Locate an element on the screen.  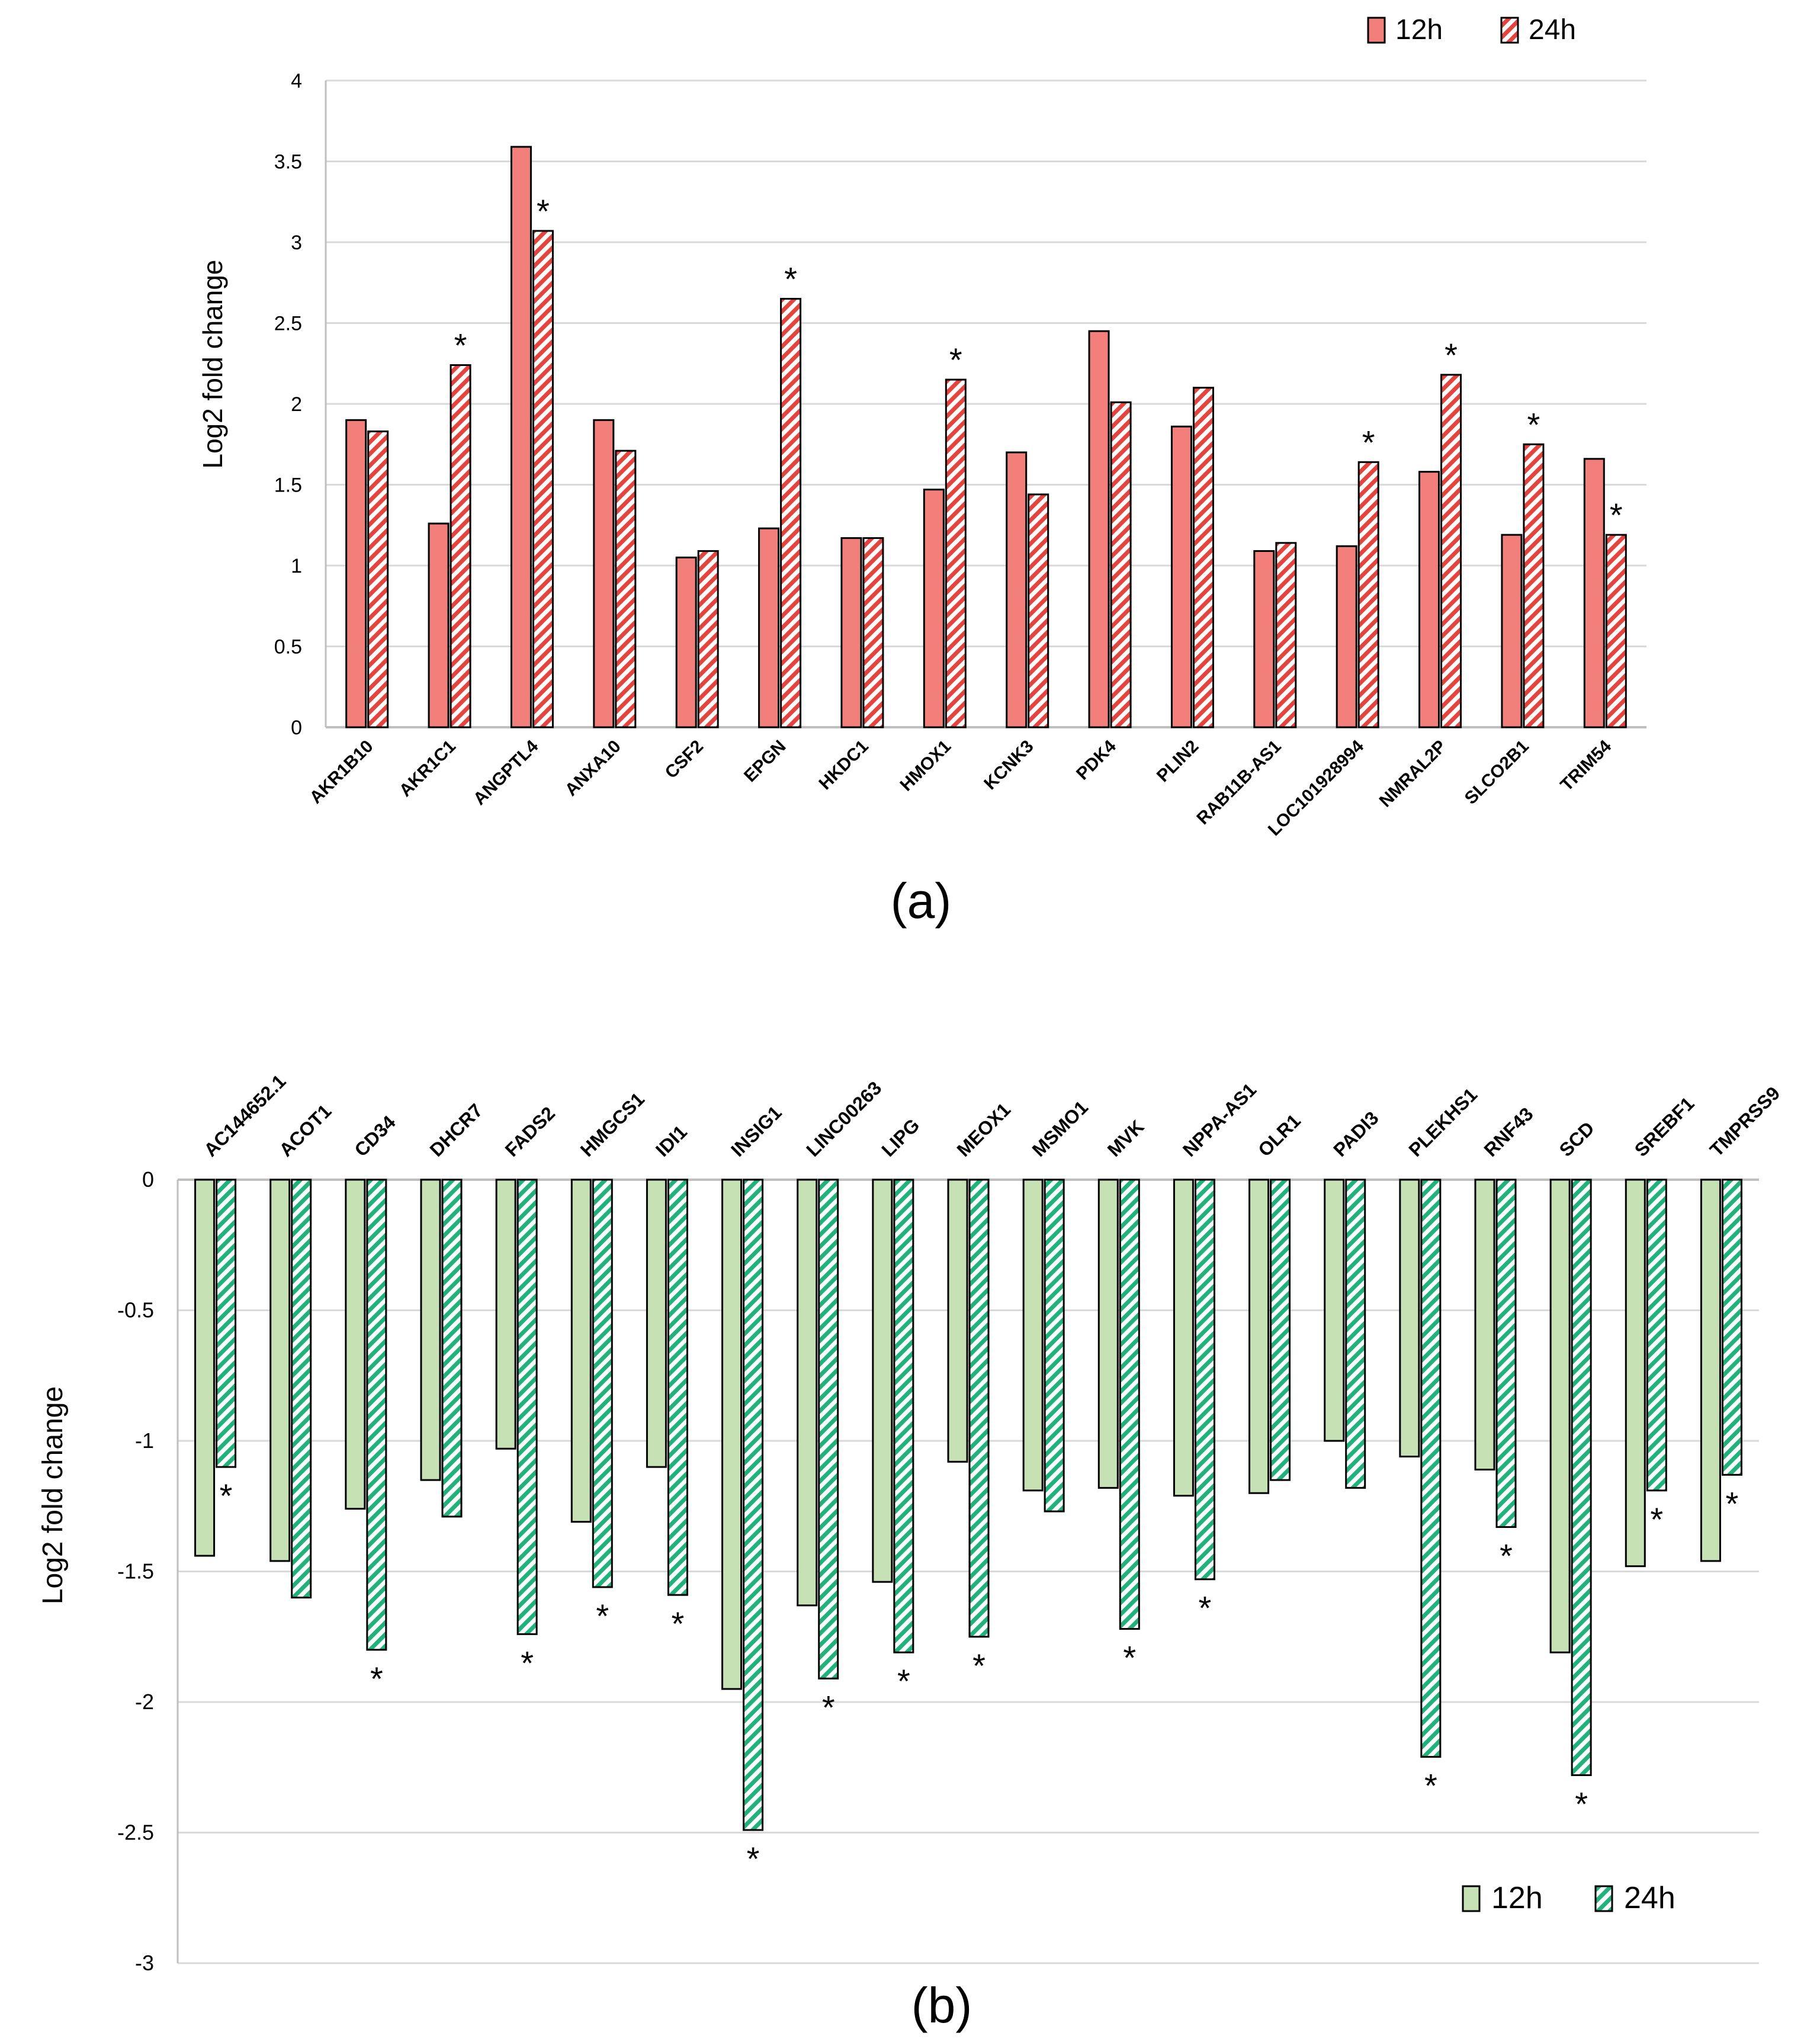
x-tick-label-scd: SCD is located at coordinates (1576, 1139).